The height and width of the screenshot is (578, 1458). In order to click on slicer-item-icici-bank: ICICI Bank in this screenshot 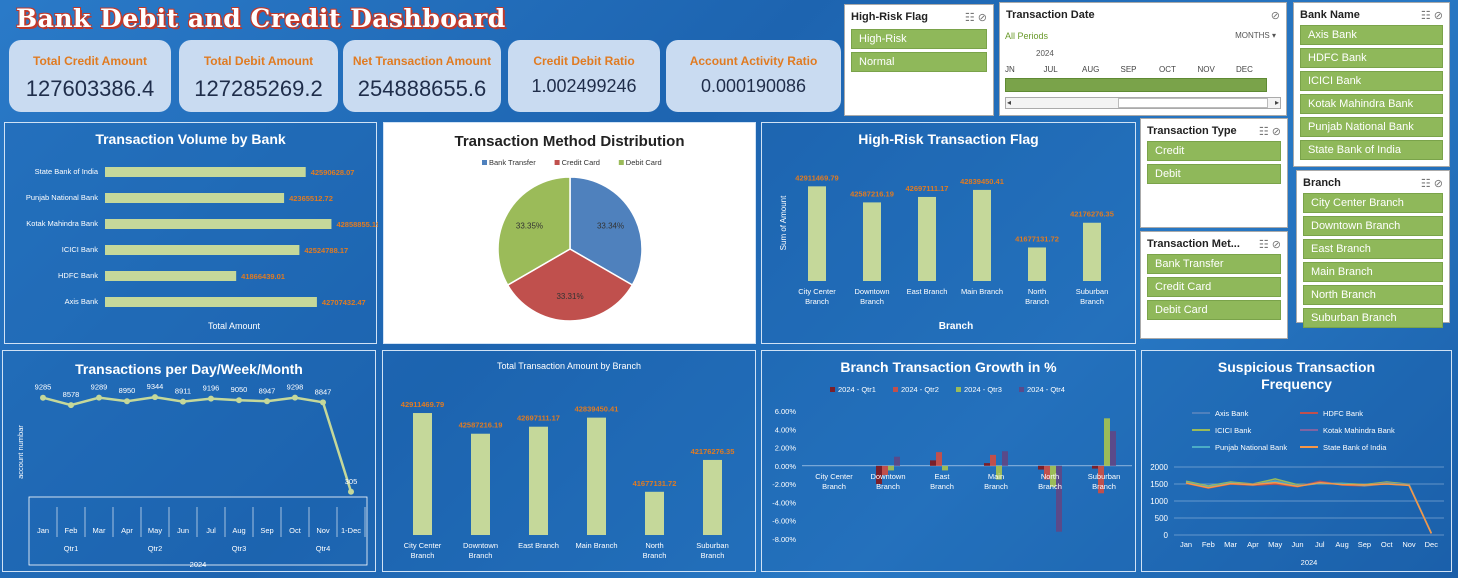, I will do `click(1371, 81)`.